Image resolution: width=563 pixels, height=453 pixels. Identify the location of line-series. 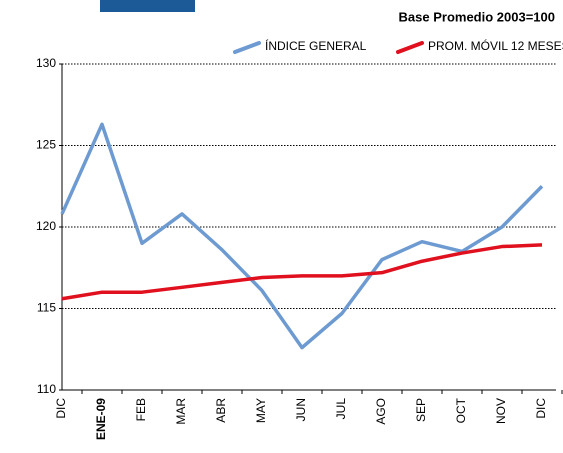
(302, 272).